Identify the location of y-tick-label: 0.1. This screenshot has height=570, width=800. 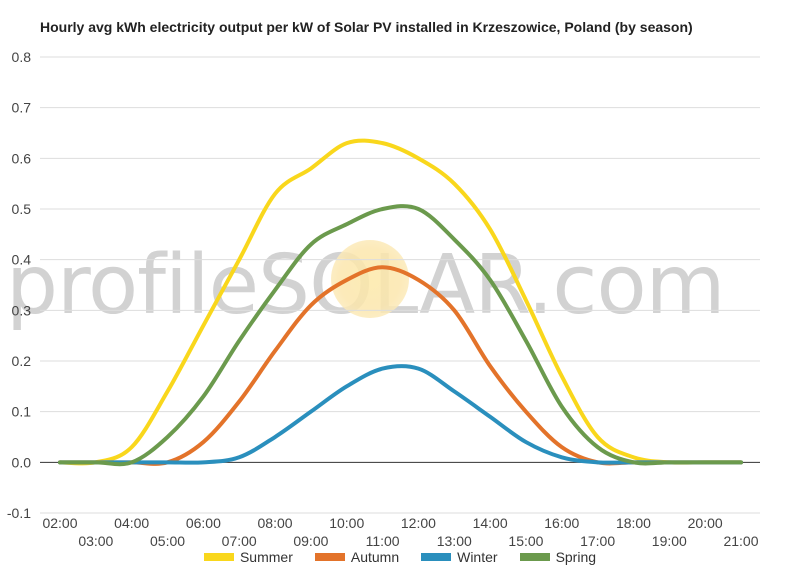
(22, 412).